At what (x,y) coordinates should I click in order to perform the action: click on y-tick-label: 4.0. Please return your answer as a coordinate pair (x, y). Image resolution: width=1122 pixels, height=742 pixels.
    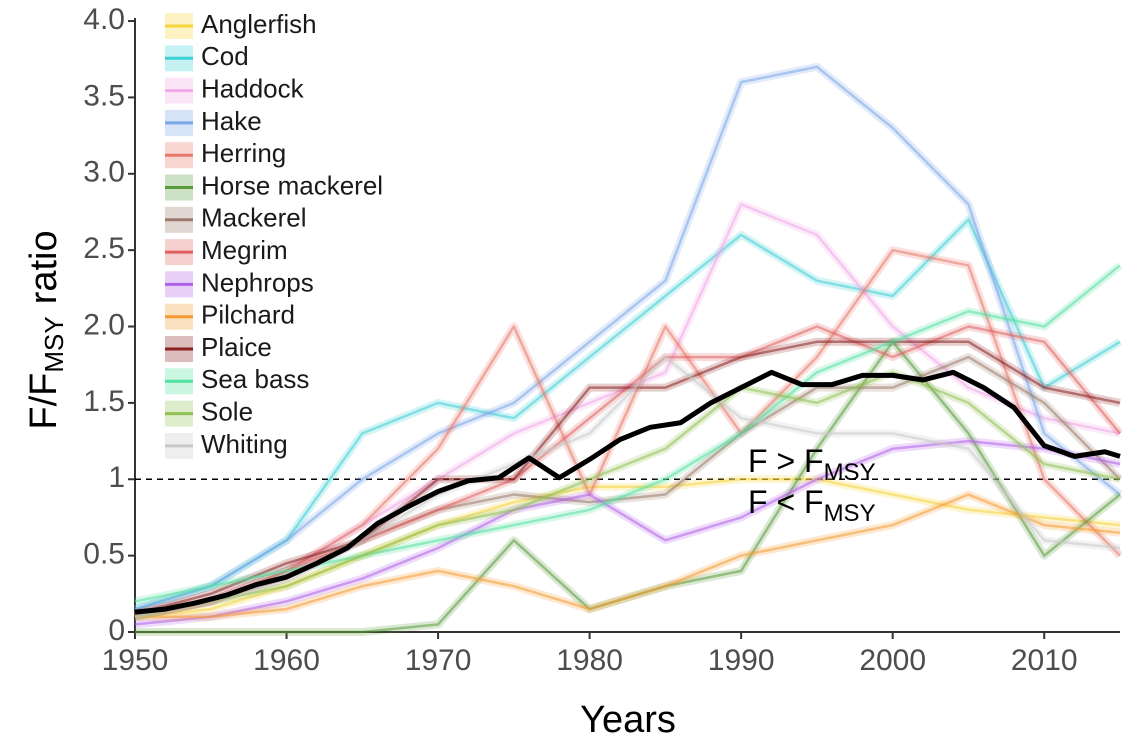
    Looking at the image, I should click on (104, 19).